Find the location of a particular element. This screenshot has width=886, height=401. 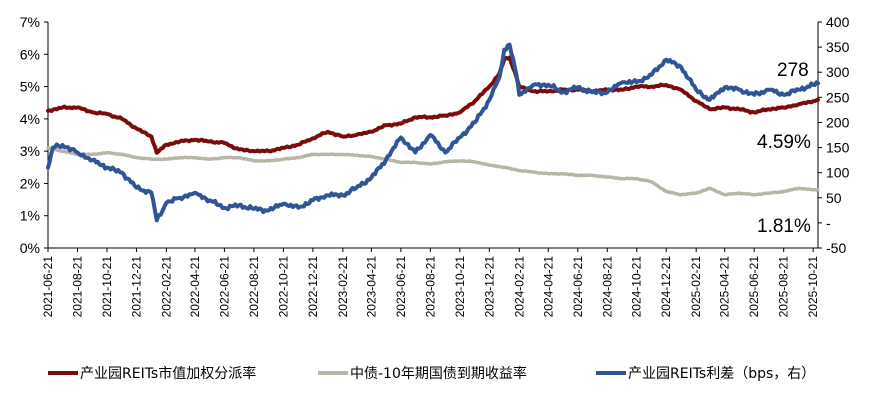

x-tick-label: 2023-10-21 is located at coordinates (460, 287).